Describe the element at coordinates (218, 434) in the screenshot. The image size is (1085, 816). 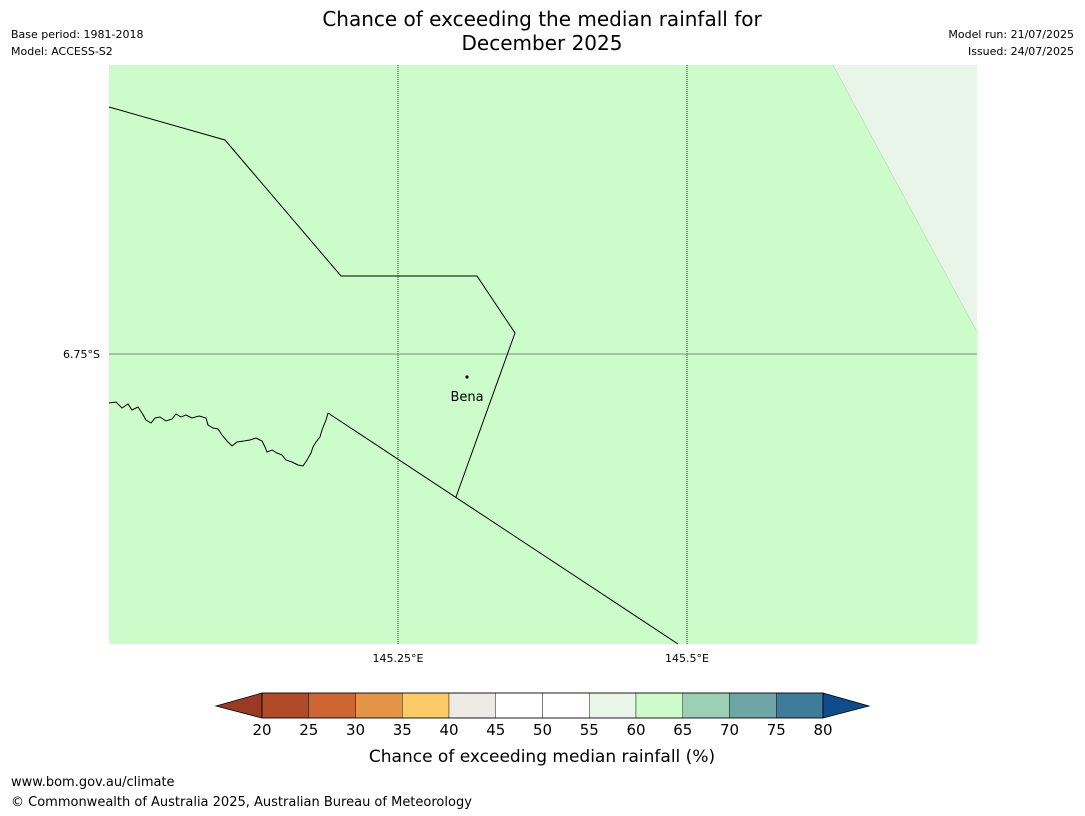
I see `river-boundary` at that location.